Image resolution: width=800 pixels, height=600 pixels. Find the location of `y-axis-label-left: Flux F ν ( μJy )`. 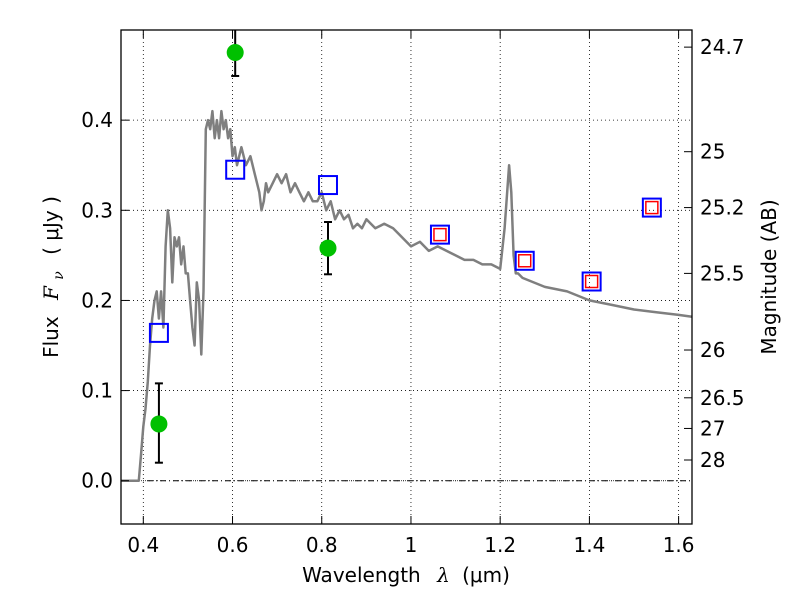

y-axis-label-left: Flux F ν ( μJy ) is located at coordinates (53, 277).